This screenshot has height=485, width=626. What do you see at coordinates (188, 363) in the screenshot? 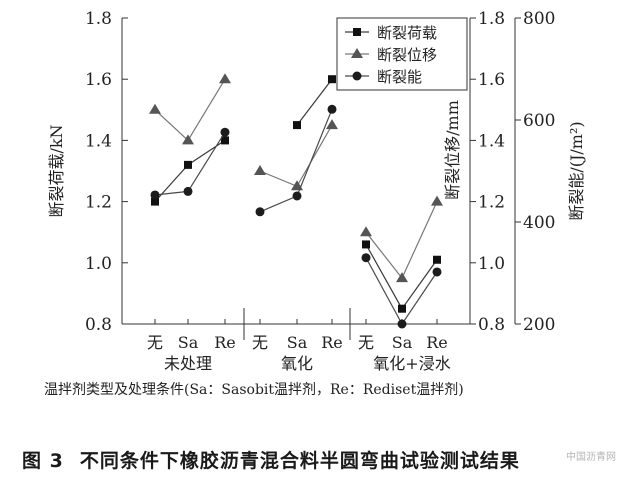
I see `group-label: 未处理` at bounding box center [188, 363].